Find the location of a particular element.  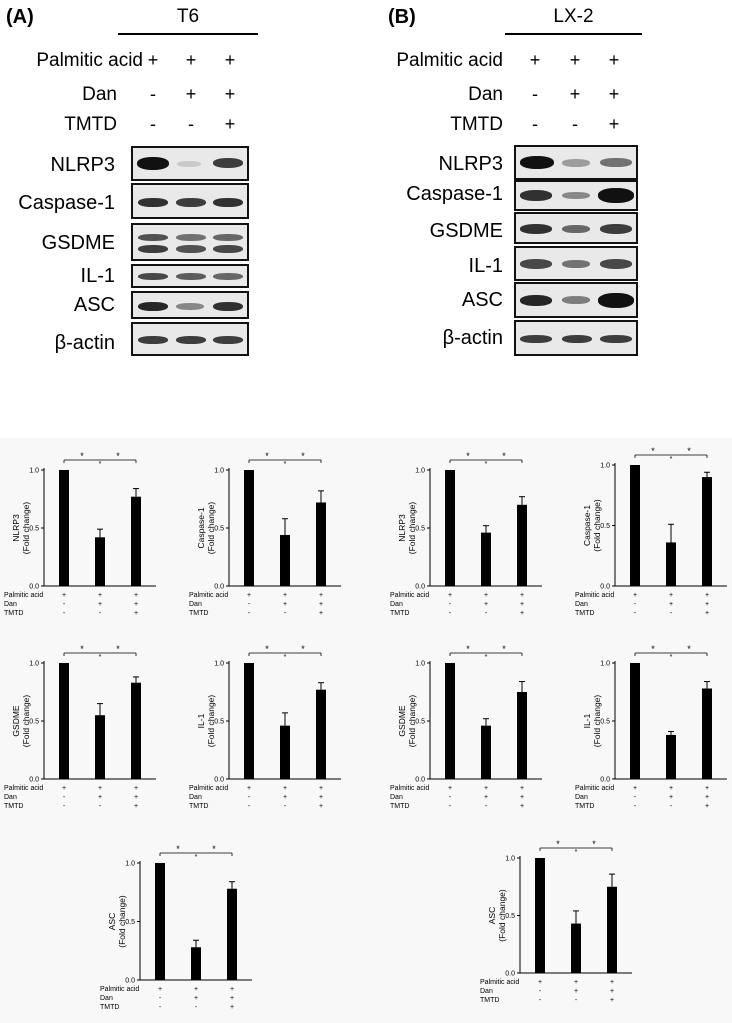

y-axis-label: Caspase-1(Fold change) is located at coordinates (206, 528).